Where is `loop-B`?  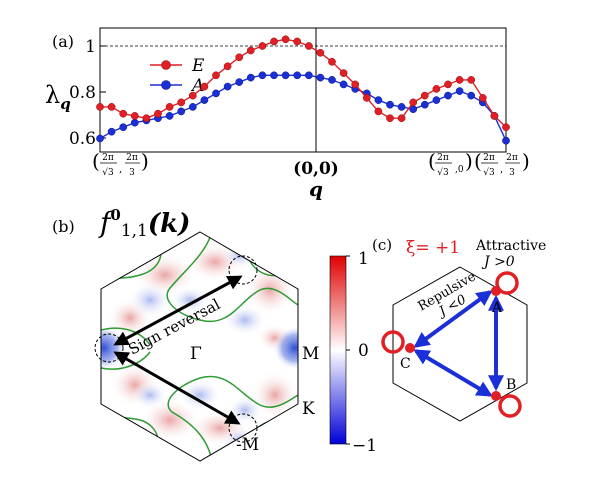 loop-B is located at coordinates (510, 406).